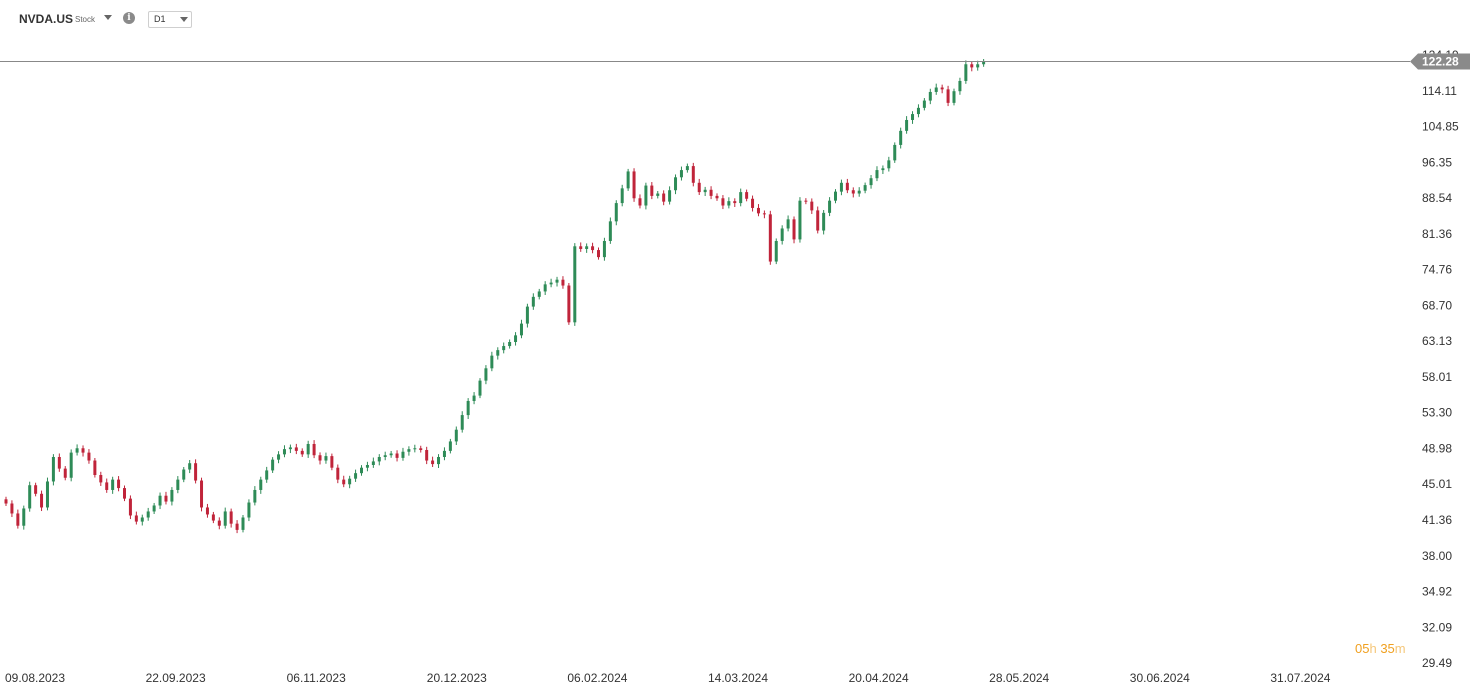 This screenshot has width=1482, height=694. What do you see at coordinates (1437, 341) in the screenshot?
I see `y-tick-label: 63.13` at bounding box center [1437, 341].